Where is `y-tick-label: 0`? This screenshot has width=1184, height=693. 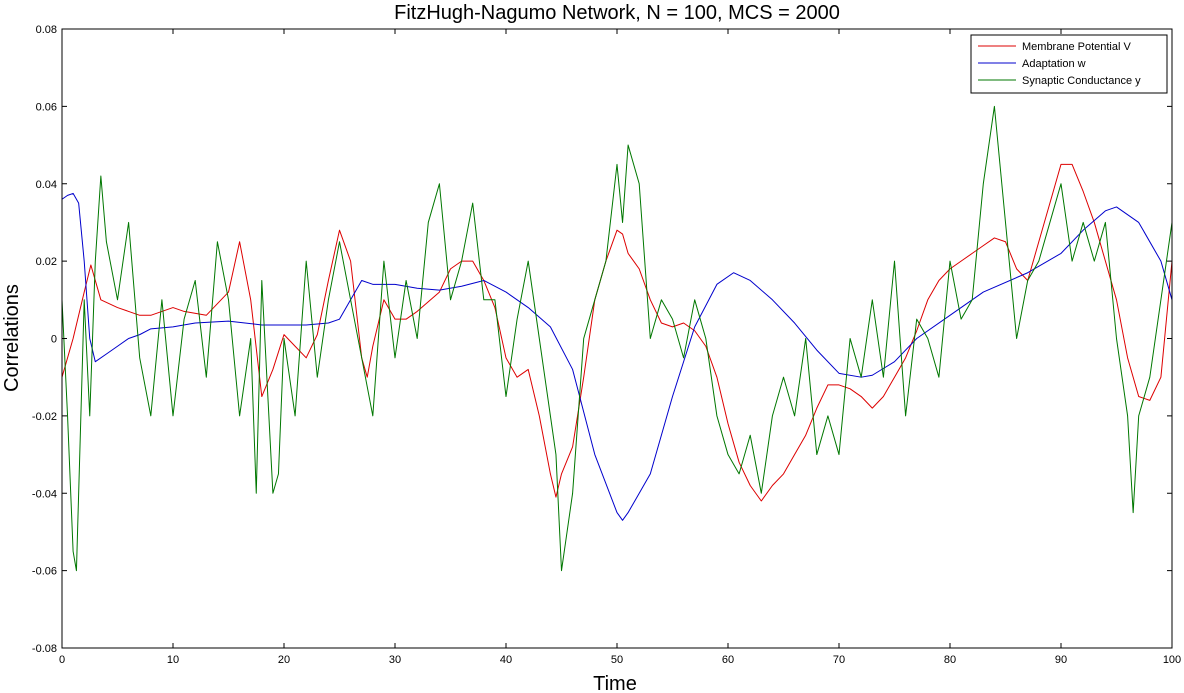 y-tick-label: 0 is located at coordinates (54, 340).